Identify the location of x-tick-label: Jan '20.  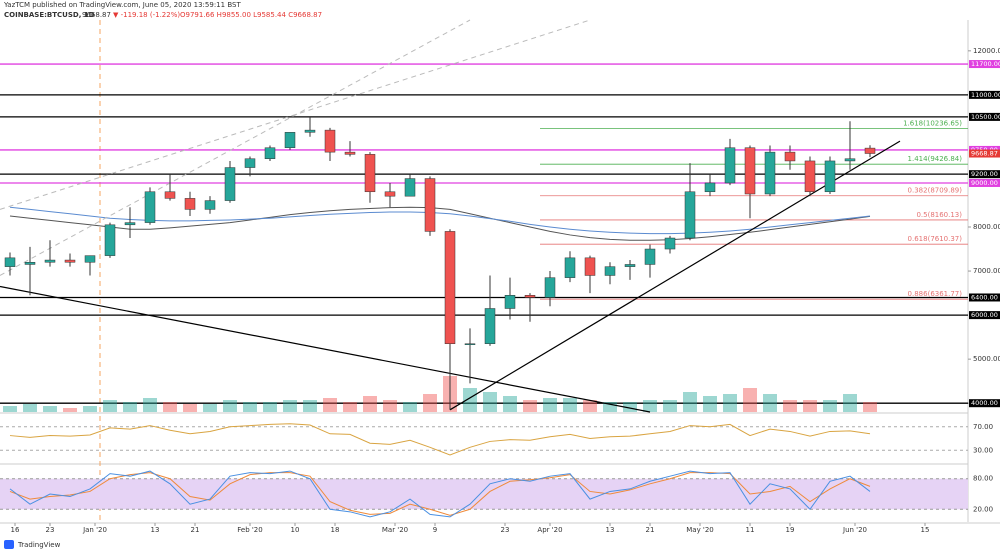
(94, 530).